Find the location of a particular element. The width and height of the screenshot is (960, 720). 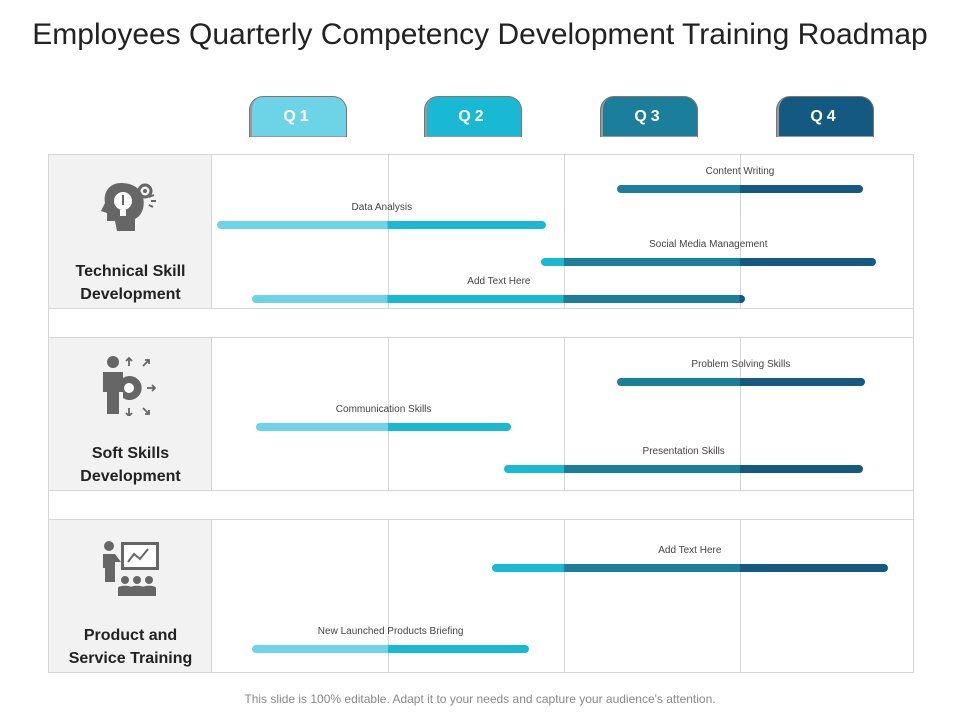

presentation-audience-icon is located at coordinates (131, 568).